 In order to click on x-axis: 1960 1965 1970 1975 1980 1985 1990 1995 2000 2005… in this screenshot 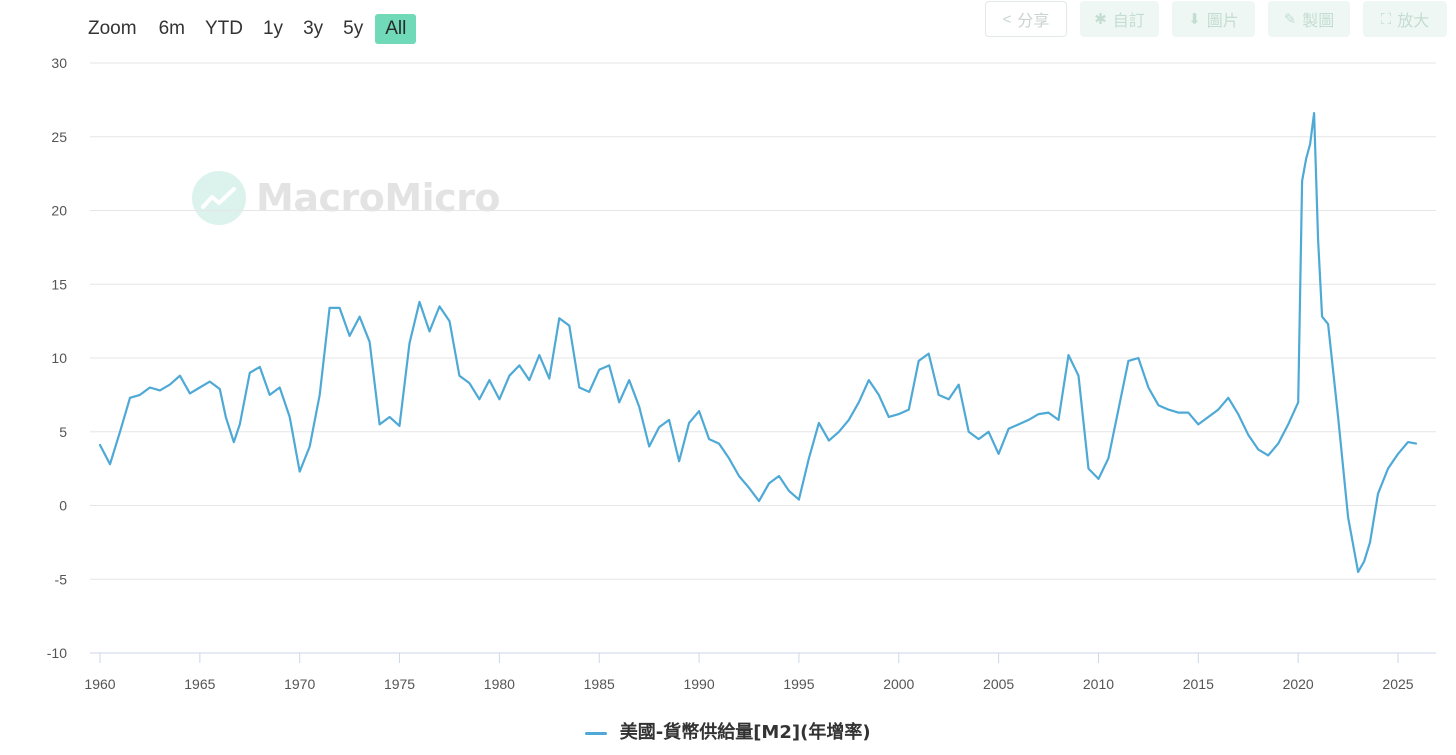, I will do `click(760, 672)`.